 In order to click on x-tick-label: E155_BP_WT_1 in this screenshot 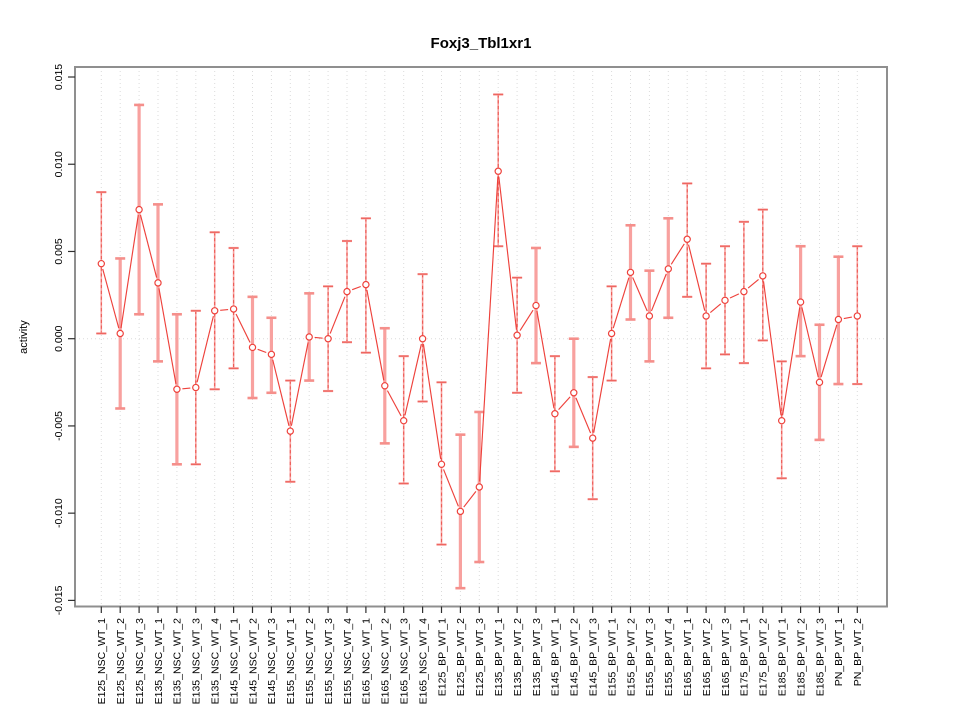, I will do `click(612, 657)`.